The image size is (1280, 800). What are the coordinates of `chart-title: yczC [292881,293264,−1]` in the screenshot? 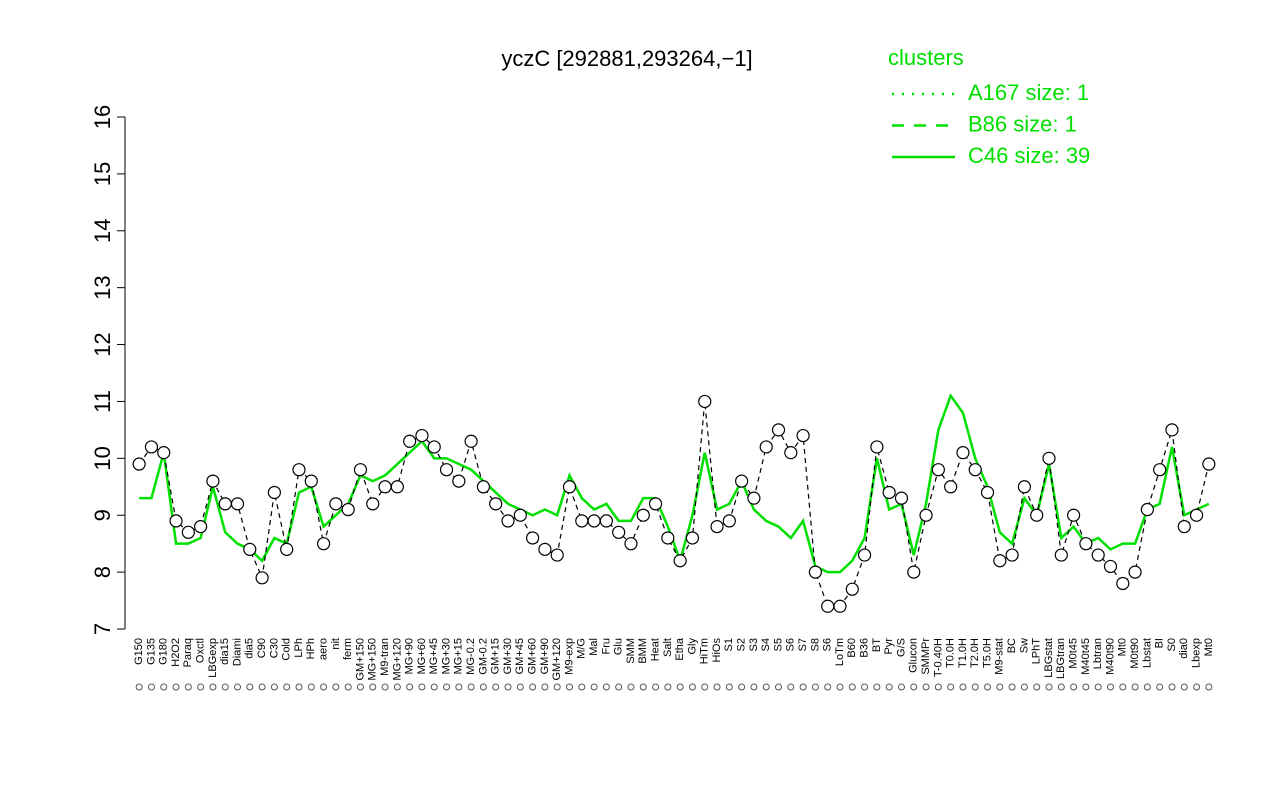 It's located at (626, 58).